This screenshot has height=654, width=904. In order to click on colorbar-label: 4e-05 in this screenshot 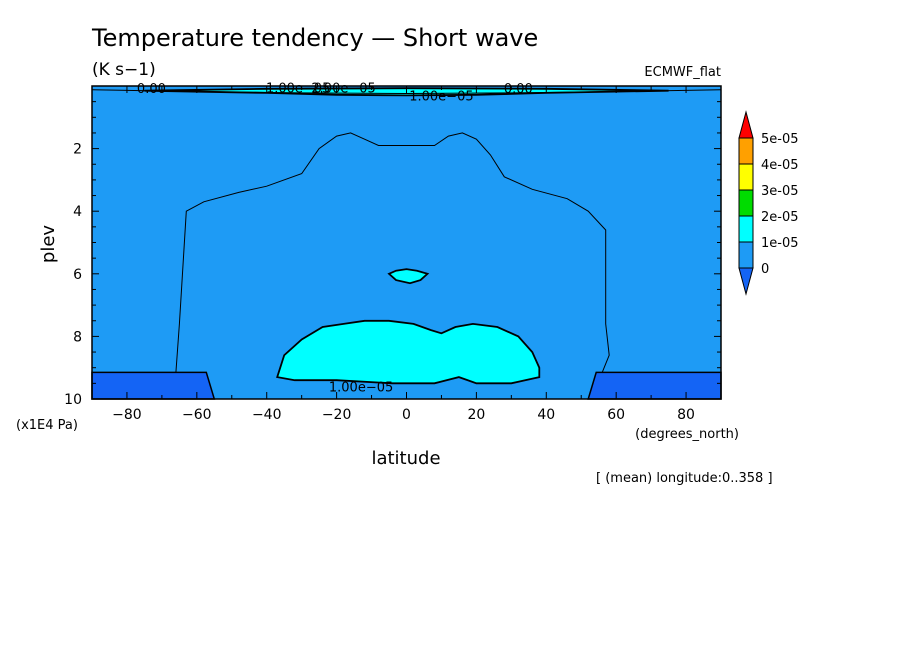, I will do `click(780, 165)`.